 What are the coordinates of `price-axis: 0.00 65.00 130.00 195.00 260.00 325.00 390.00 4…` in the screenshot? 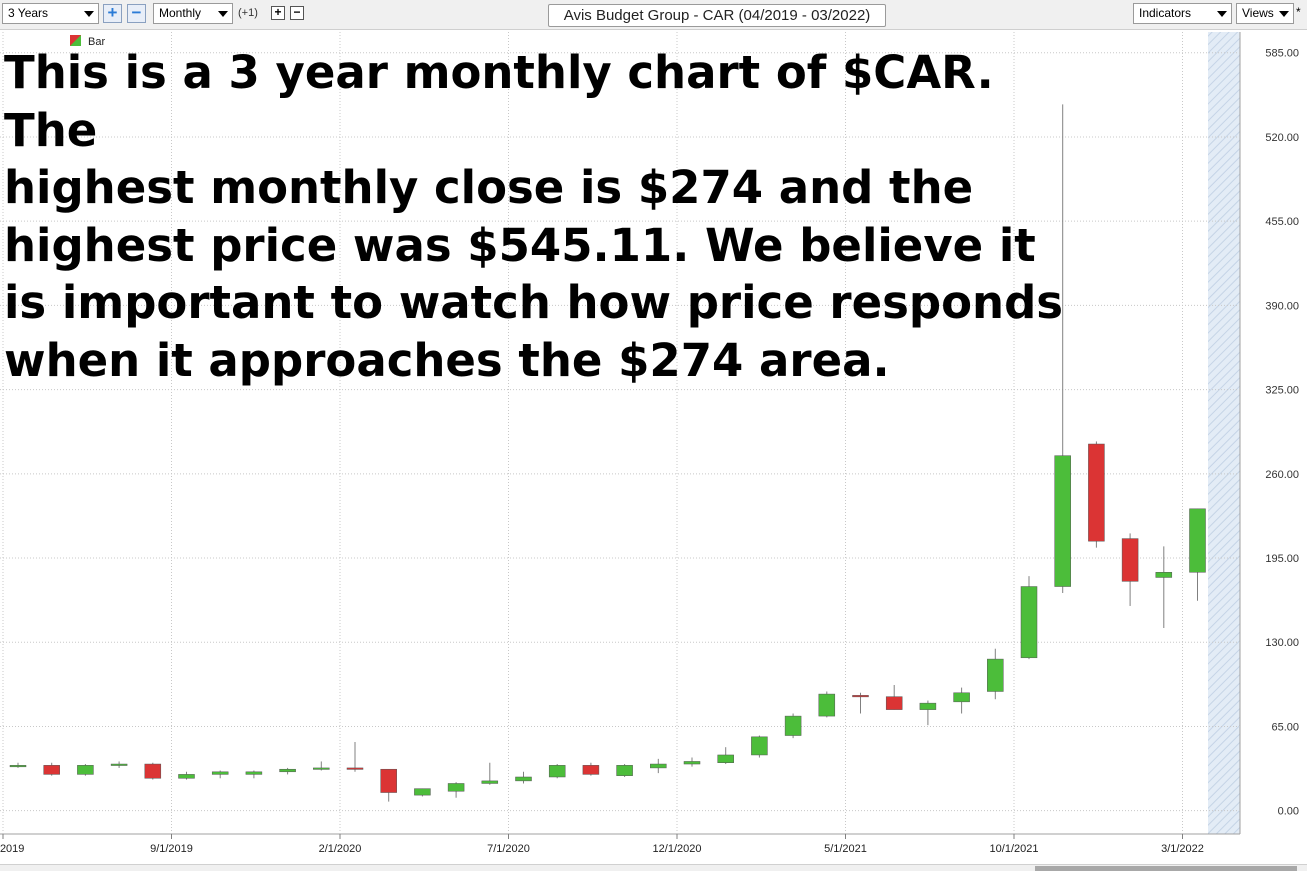 It's located at (1282, 433).